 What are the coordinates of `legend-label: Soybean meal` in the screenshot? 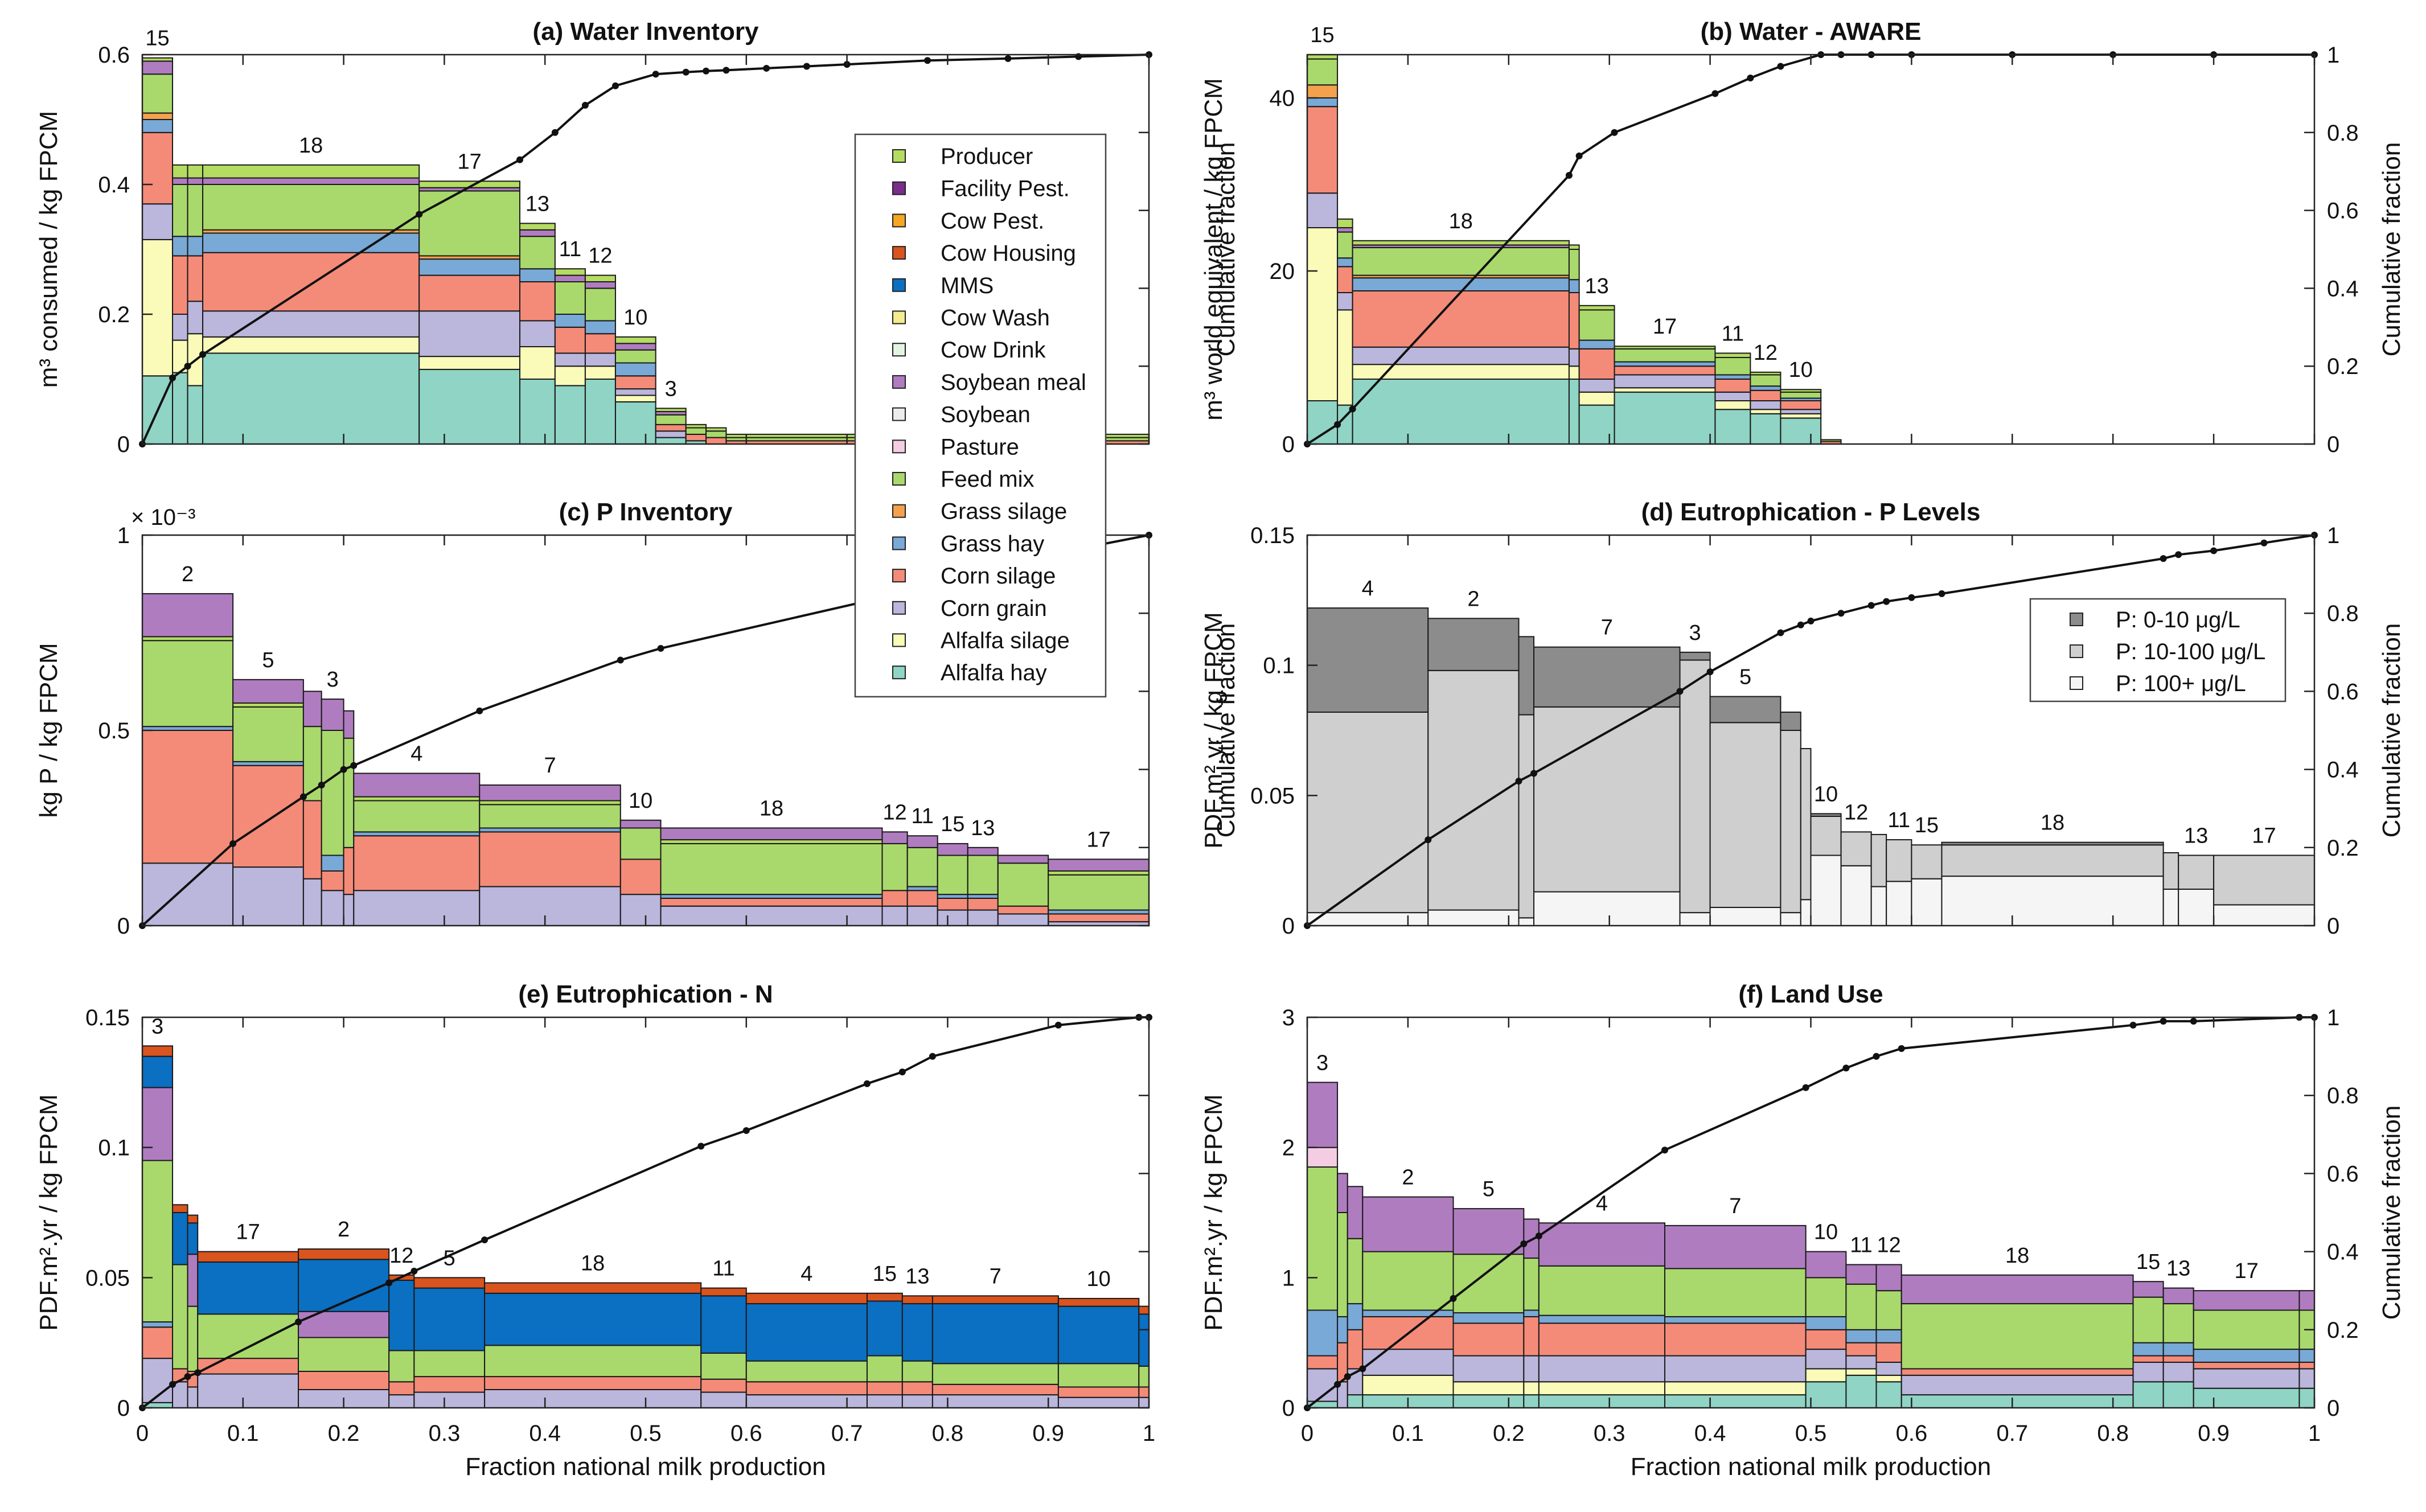 It's located at (1014, 382).